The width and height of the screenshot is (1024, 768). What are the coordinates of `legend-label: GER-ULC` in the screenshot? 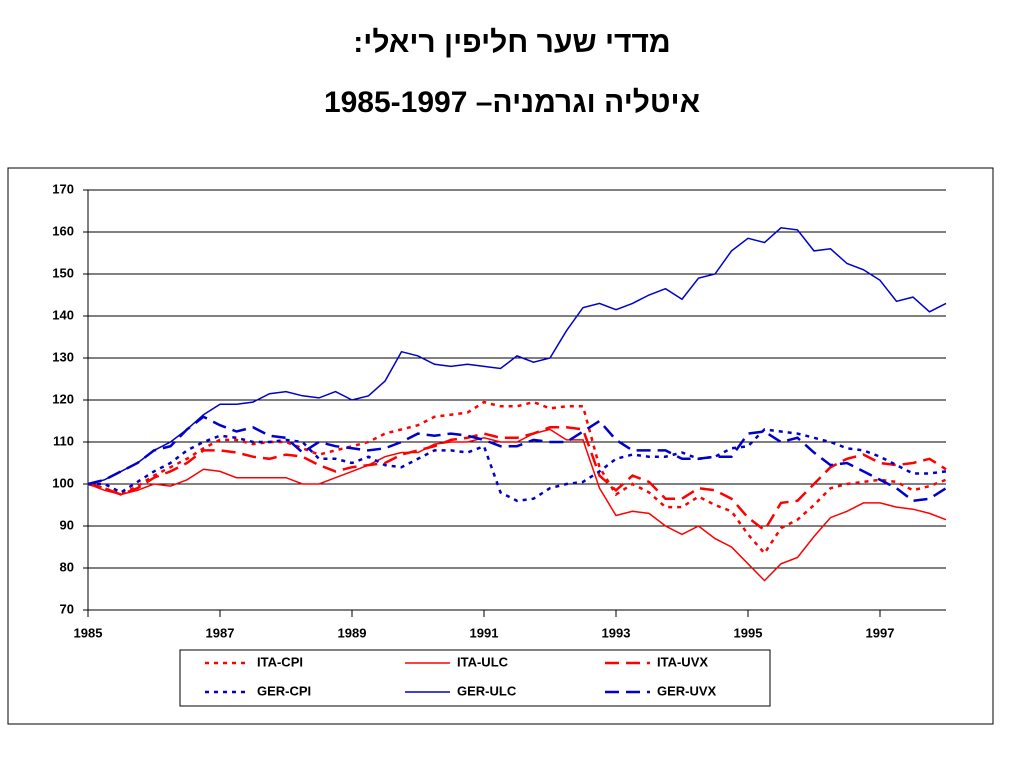 It's located at (487, 690).